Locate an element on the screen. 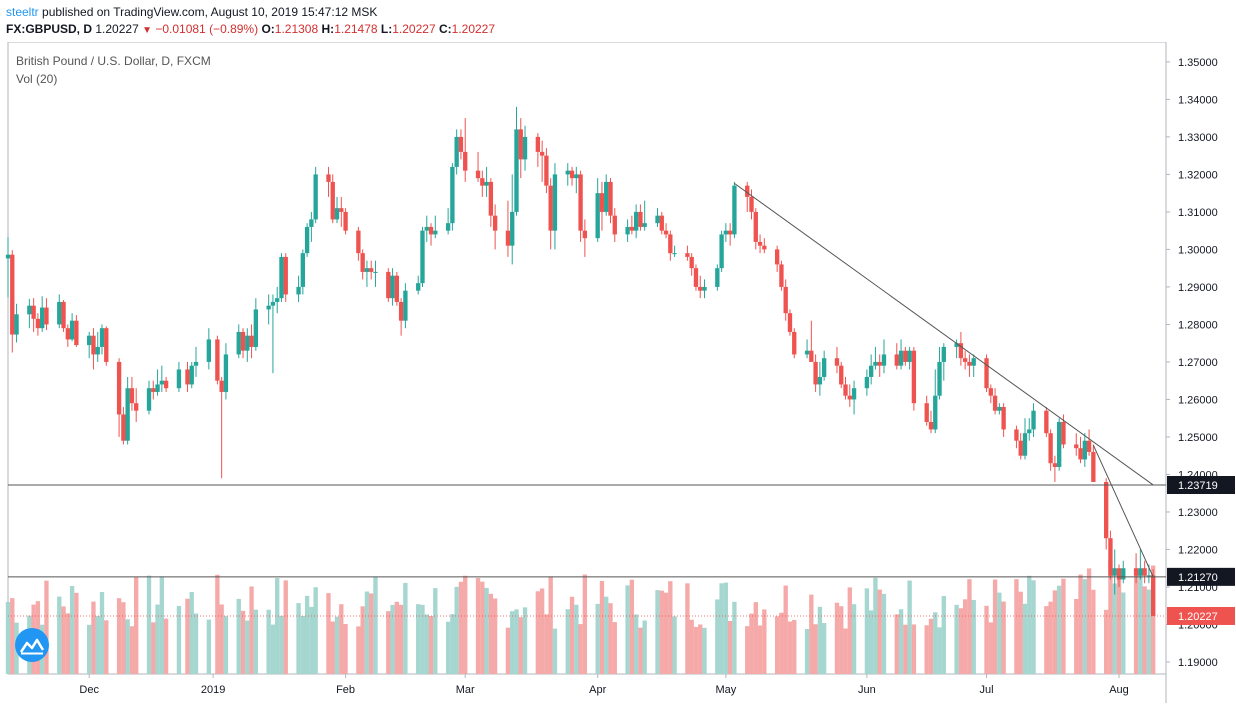 The height and width of the screenshot is (709, 1236). price-tick-label: 1.30000 is located at coordinates (1198, 250).